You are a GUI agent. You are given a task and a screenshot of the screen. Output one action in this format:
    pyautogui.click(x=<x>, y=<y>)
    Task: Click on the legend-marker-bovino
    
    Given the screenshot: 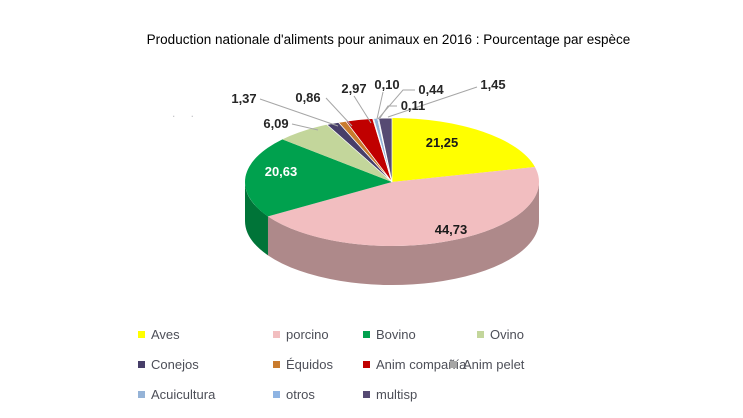 What is the action you would take?
    pyautogui.click(x=366, y=334)
    